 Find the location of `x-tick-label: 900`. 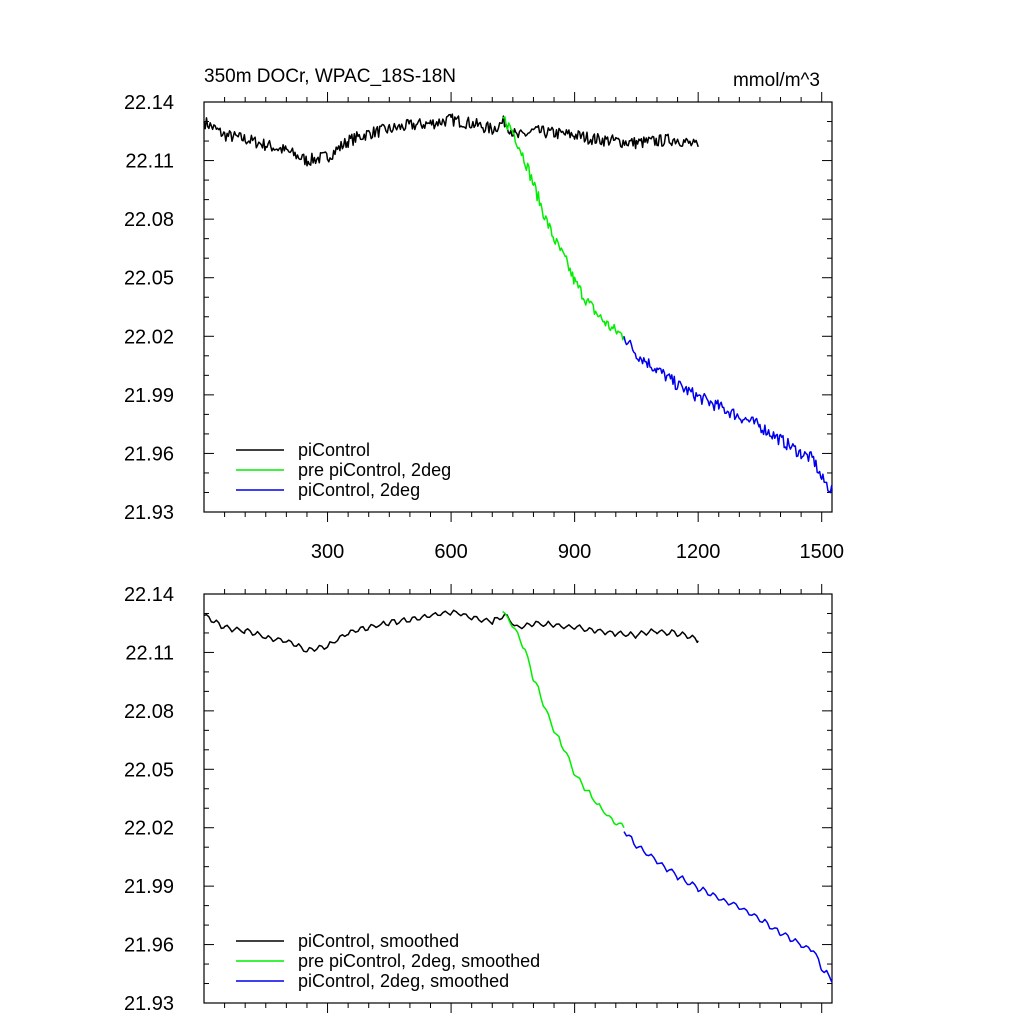

x-tick-label: 900 is located at coordinates (574, 552).